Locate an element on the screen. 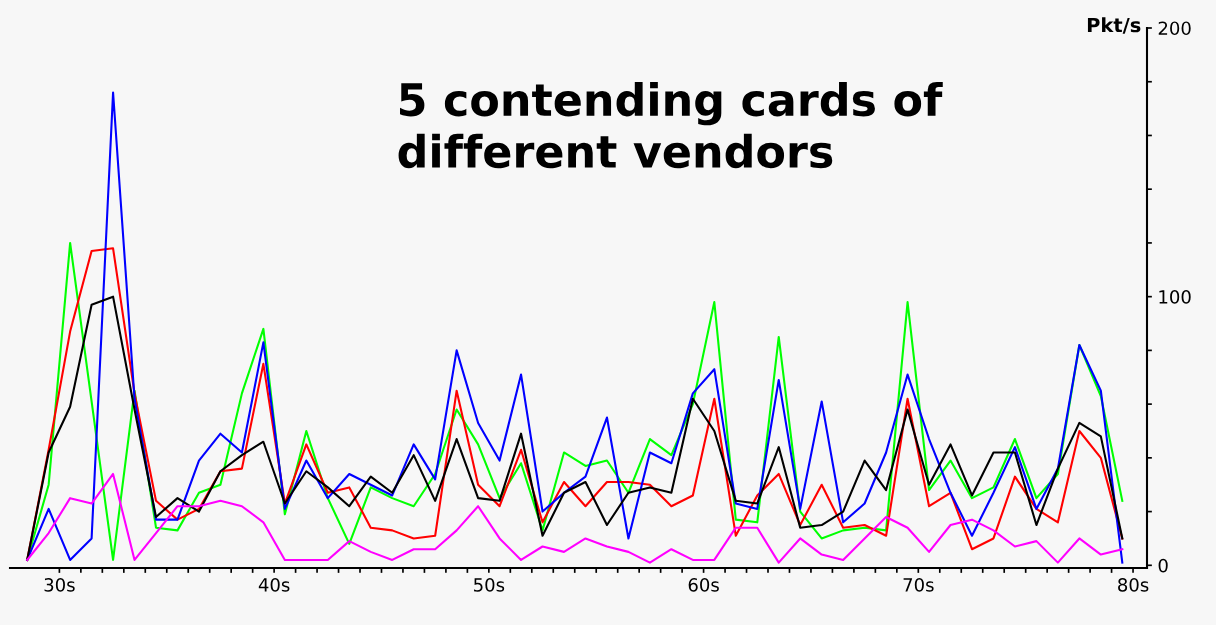  annotation: 5 contending cards of different vendors is located at coordinates (670, 125).